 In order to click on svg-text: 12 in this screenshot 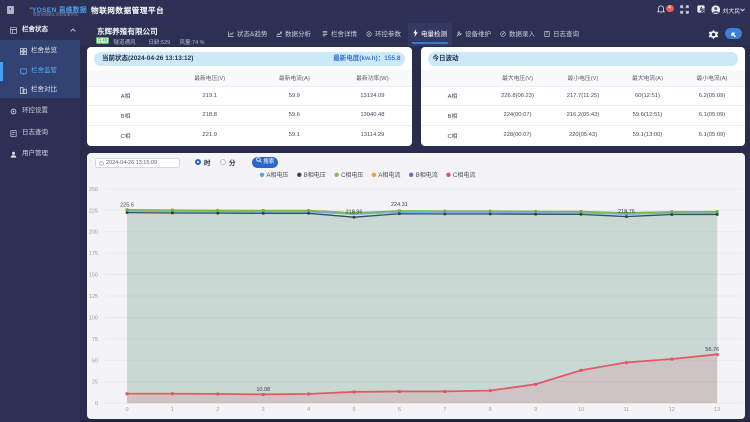, I will do `click(672, 410)`.